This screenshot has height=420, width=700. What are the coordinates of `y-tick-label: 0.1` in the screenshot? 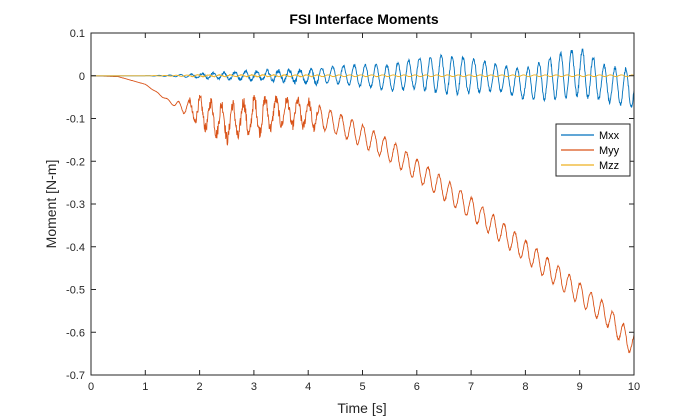 It's located at (77, 34).